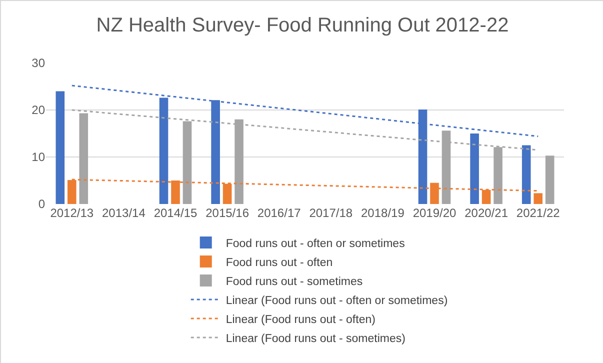 Image resolution: width=603 pixels, height=363 pixels. I want to click on legend-label: Food runs out - often or sometimes, so click(316, 244).